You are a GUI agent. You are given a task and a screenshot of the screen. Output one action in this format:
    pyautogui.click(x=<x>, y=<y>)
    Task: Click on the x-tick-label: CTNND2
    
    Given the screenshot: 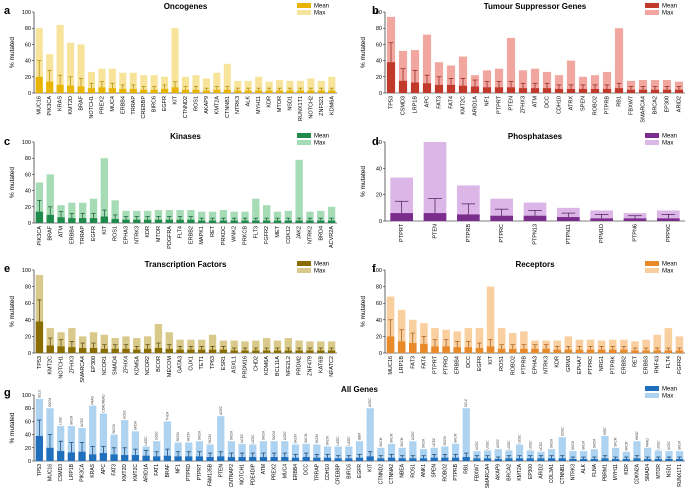 What is the action you would take?
    pyautogui.click(x=186, y=107)
    